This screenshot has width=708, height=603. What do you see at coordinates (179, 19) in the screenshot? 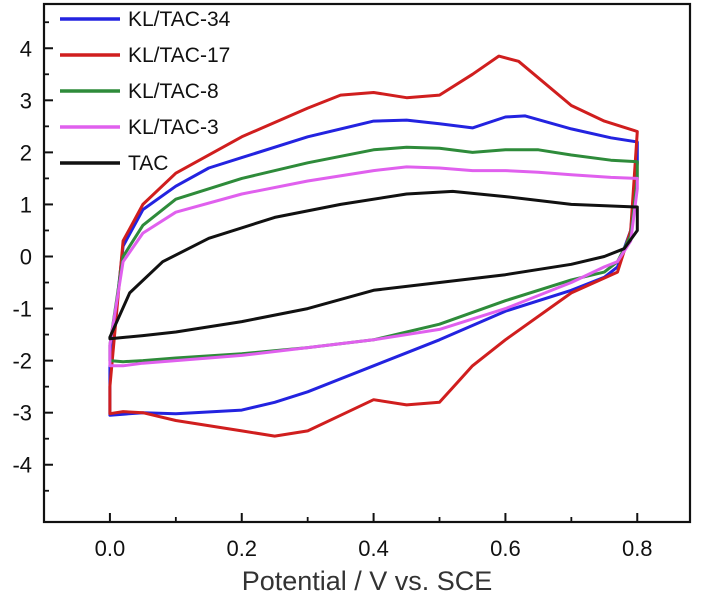
I see `legend-label: KL/TAC-34` at bounding box center [179, 19].